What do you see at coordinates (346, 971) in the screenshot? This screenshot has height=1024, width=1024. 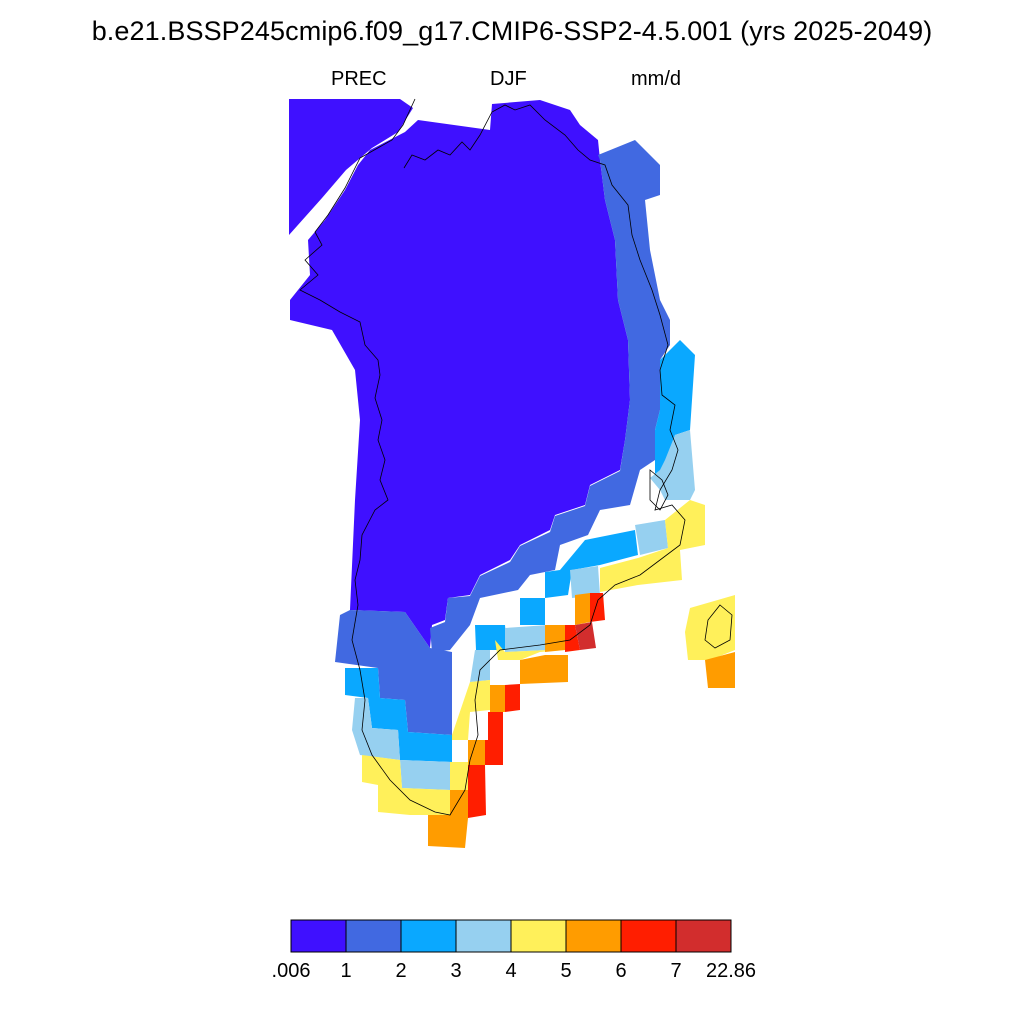 I see `colorbar-tick-label: 1` at bounding box center [346, 971].